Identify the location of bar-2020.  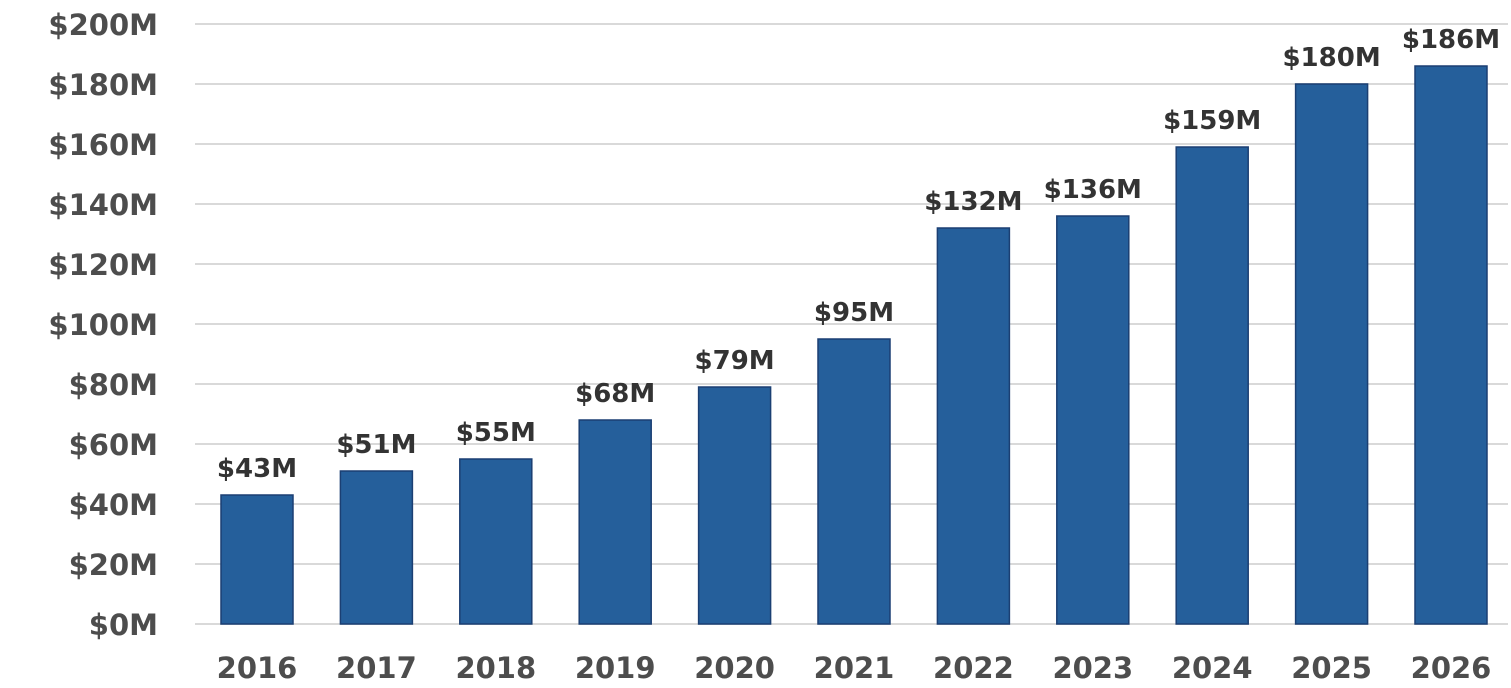
(734, 505).